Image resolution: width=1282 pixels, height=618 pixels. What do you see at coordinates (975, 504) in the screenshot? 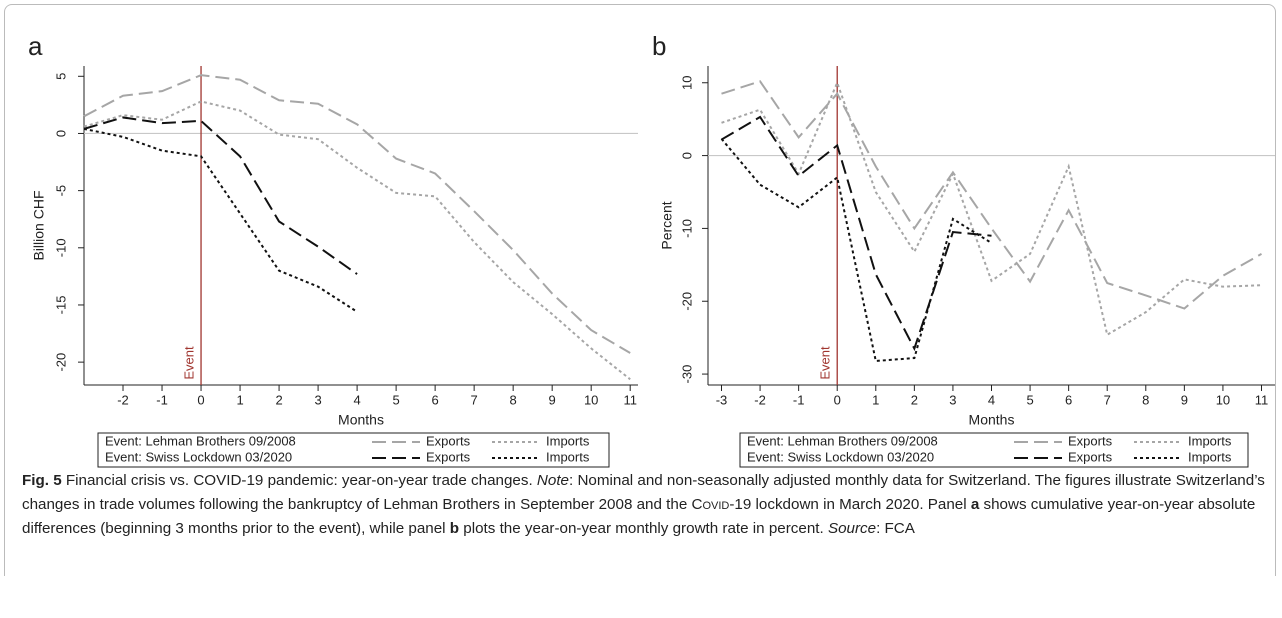
I see `caption-text: a` at bounding box center [975, 504].